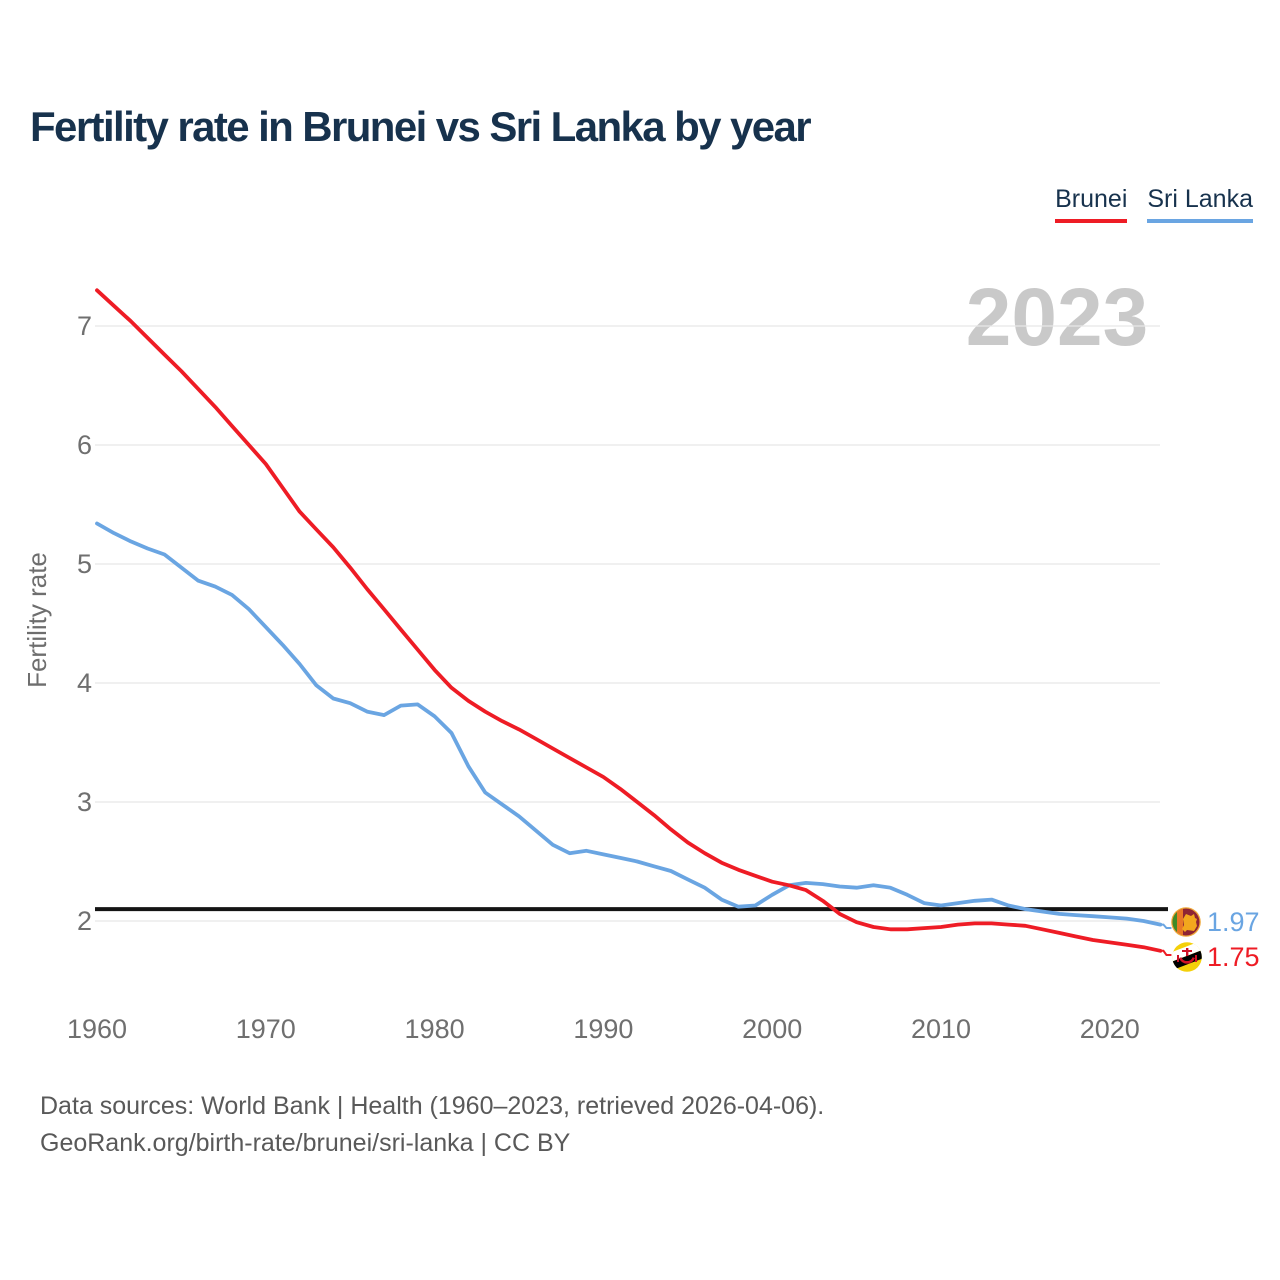 This screenshot has height=1280, width=1280. Describe the element at coordinates (1233, 922) in the screenshot. I see `sri-lanka-value-label: 1.97` at that location.